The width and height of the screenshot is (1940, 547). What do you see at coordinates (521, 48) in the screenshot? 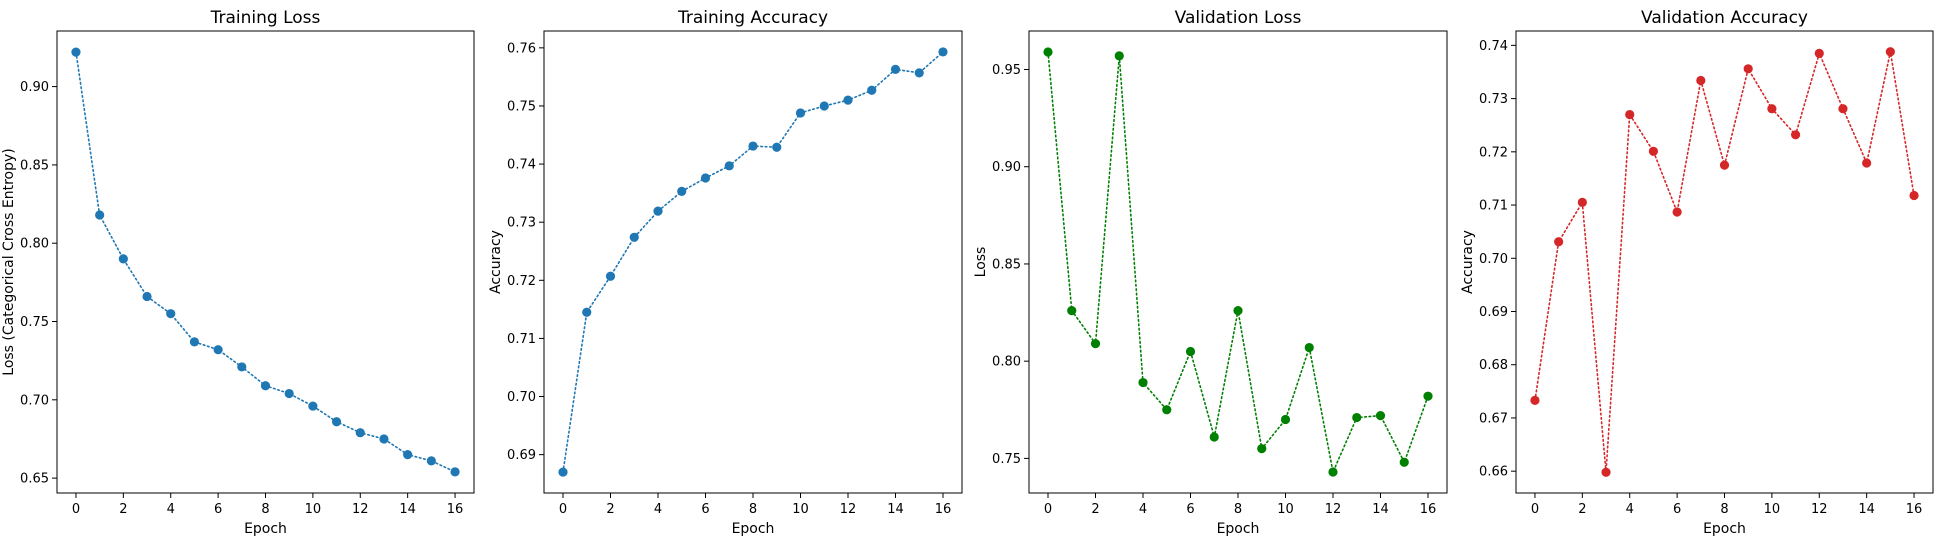
I see `y-tick-label: 0.76` at bounding box center [521, 48].